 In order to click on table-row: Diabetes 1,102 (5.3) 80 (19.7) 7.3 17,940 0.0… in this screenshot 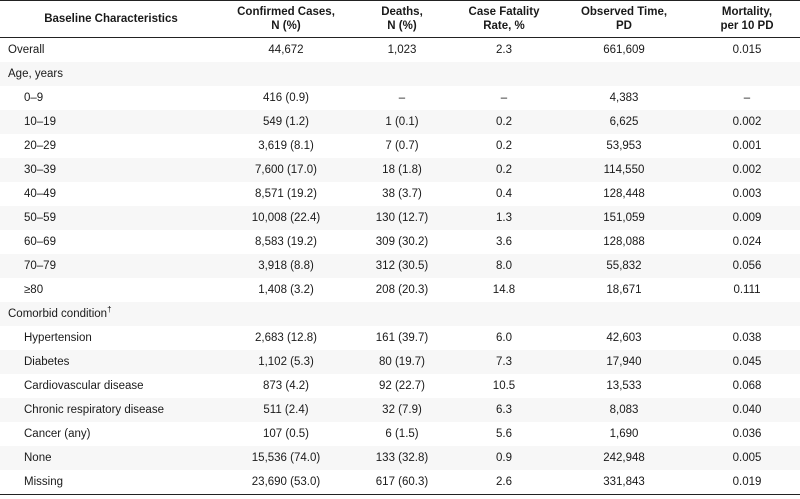, I will do `click(400, 362)`.